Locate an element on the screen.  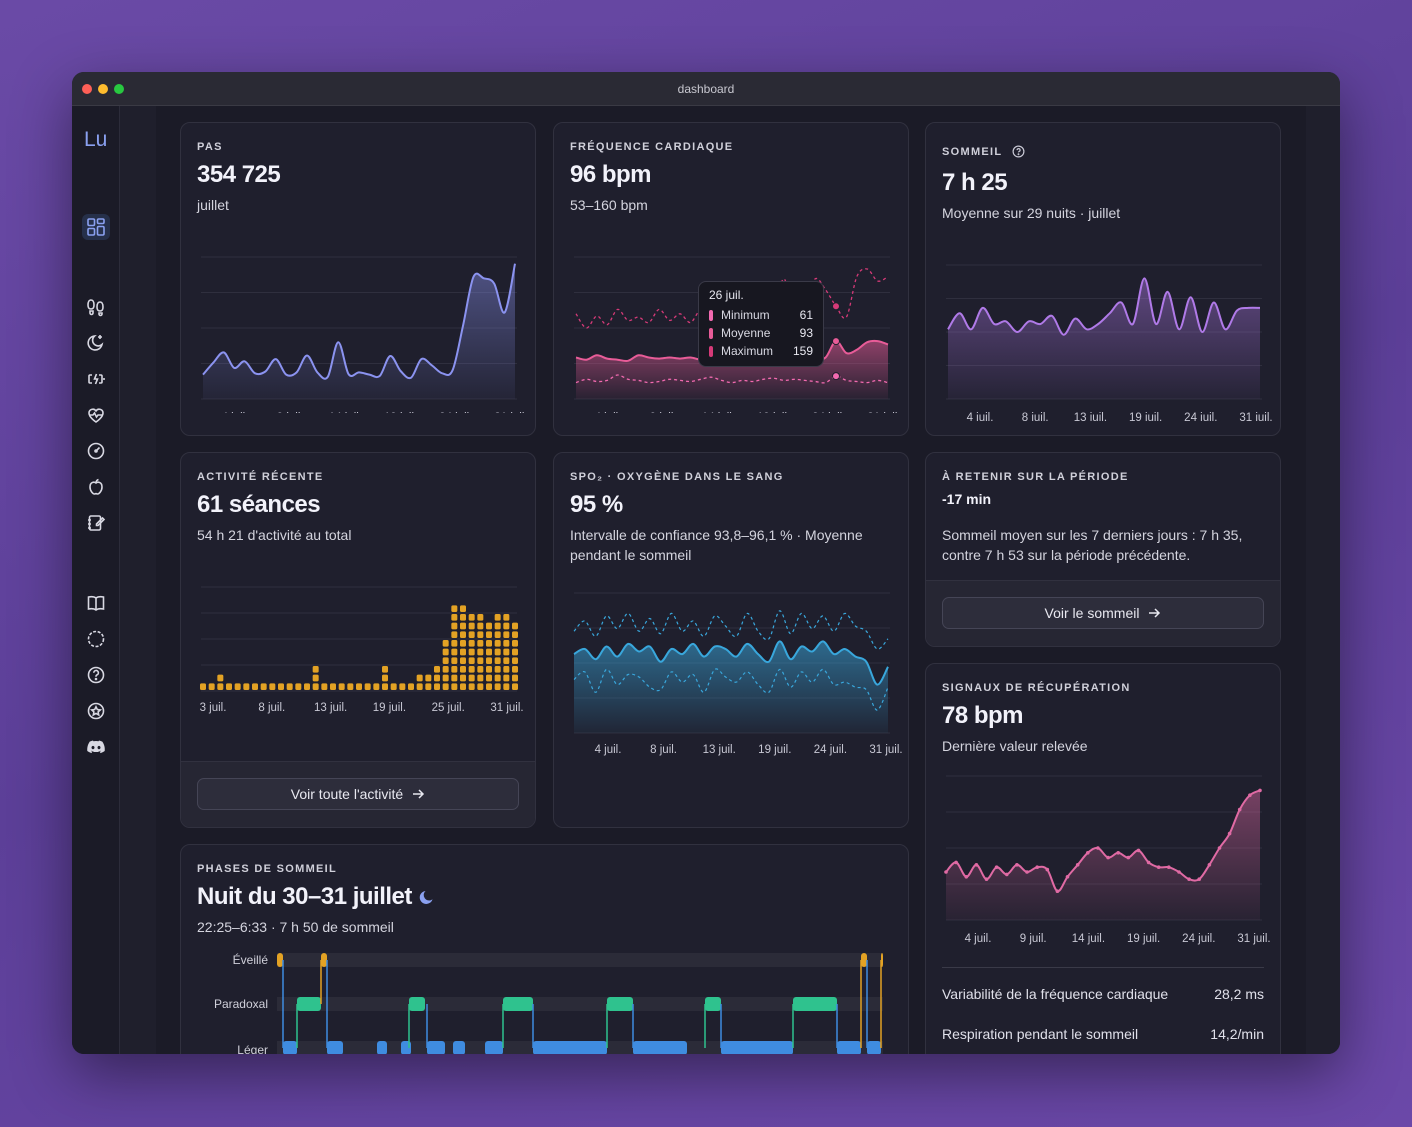
sleep-phases-chart is located at coordinates (582, 1001).